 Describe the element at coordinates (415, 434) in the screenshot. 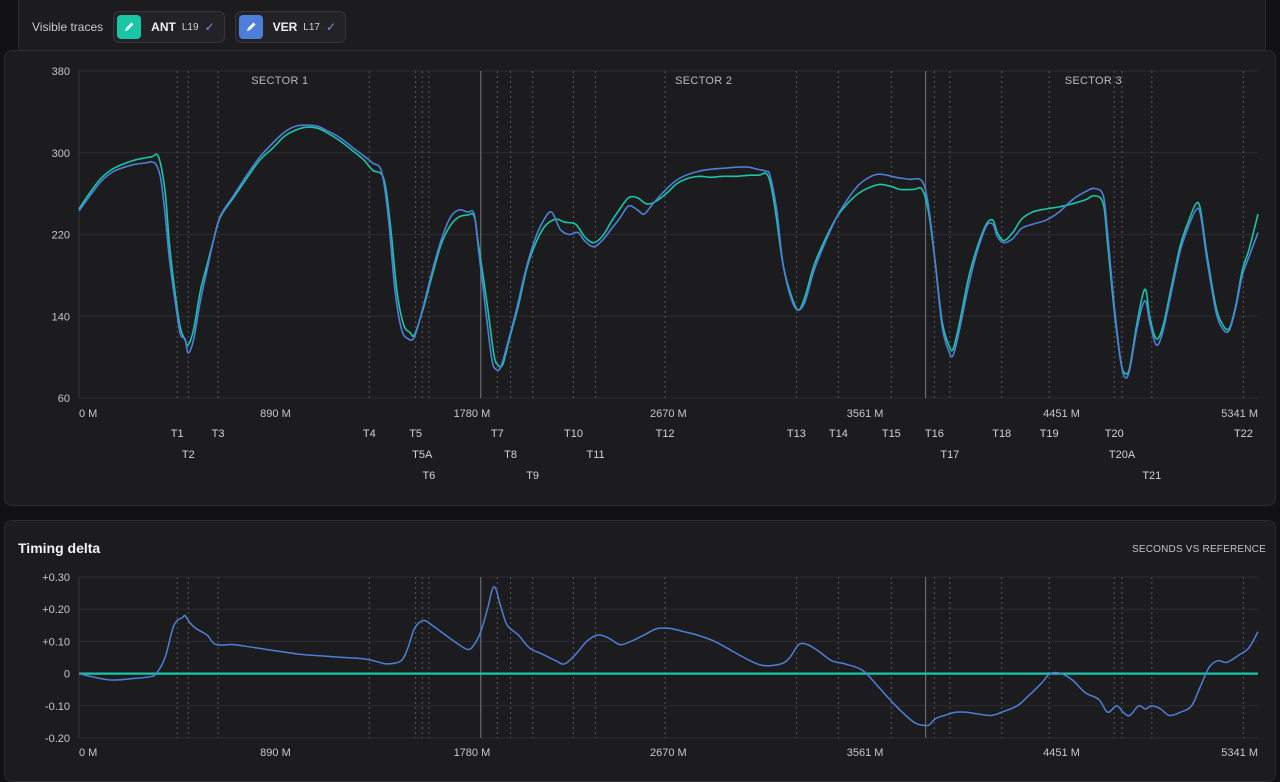

I see `corner-label: T5` at that location.